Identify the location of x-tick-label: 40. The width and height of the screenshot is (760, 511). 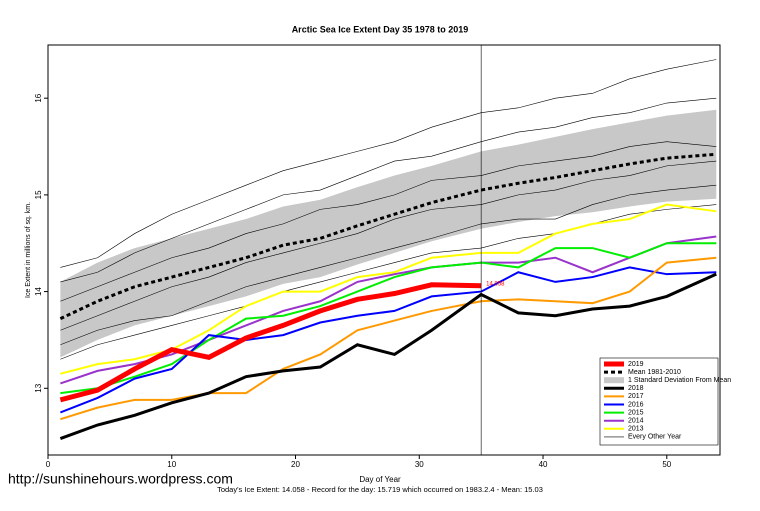
(543, 464).